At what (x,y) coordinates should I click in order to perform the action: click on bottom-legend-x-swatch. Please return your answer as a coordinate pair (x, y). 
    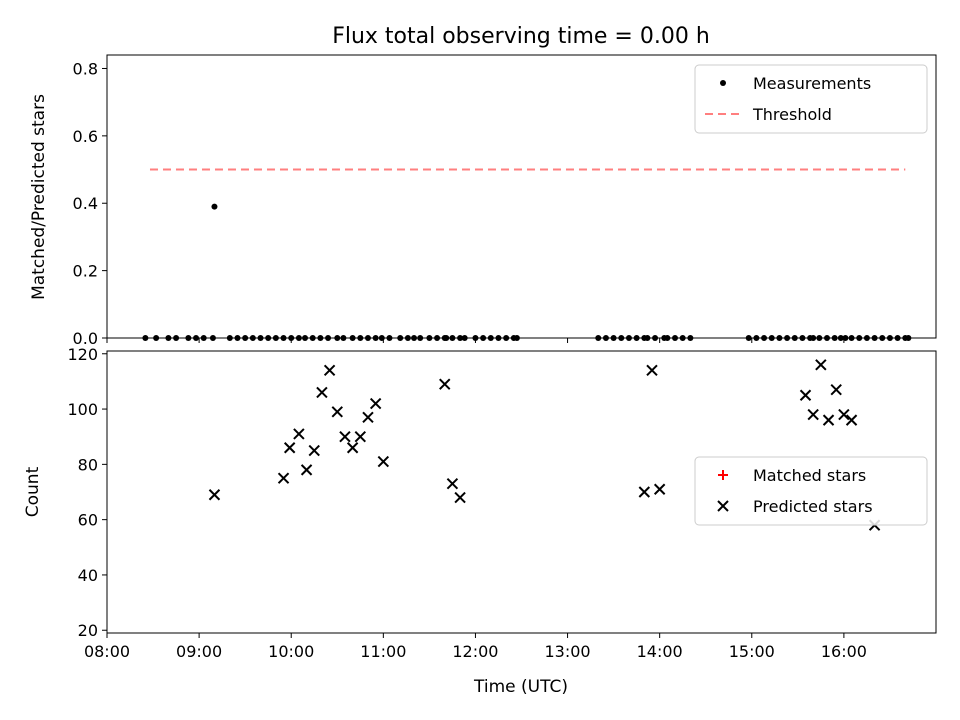
    Looking at the image, I should click on (723, 506).